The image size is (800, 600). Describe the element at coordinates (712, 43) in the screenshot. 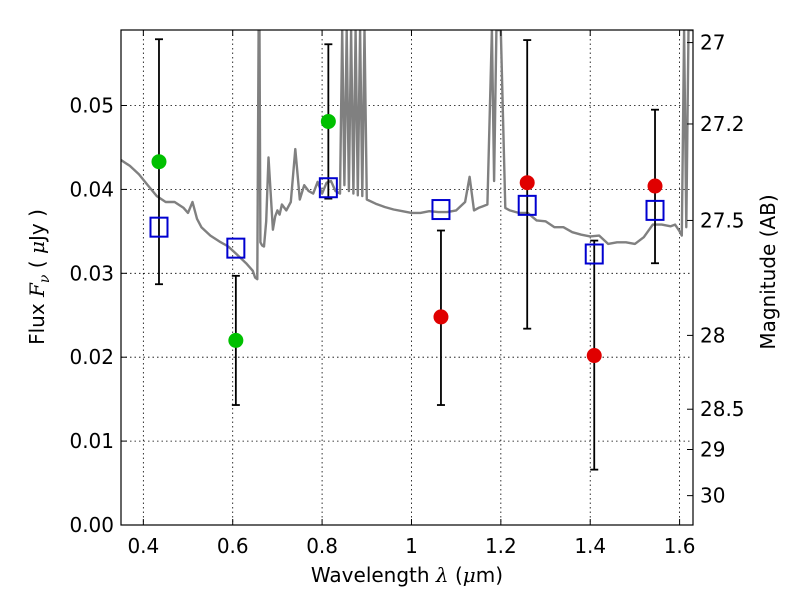

I see `y2-tick-label: 27` at that location.